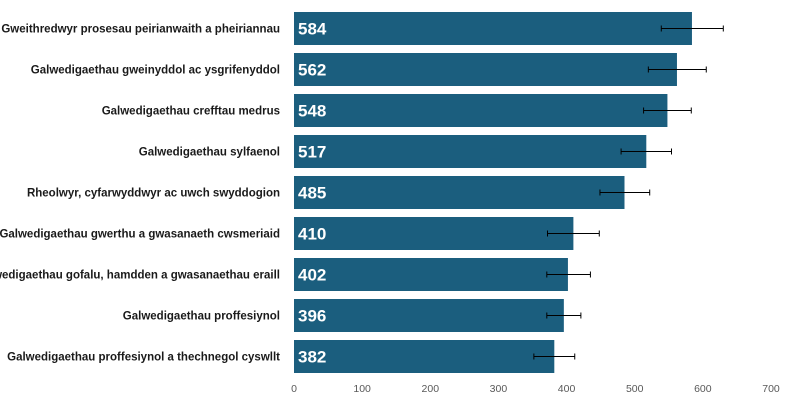 Image resolution: width=787 pixels, height=400 pixels. I want to click on category-label: Galwedigaethau crefftau medrus, so click(191, 112).